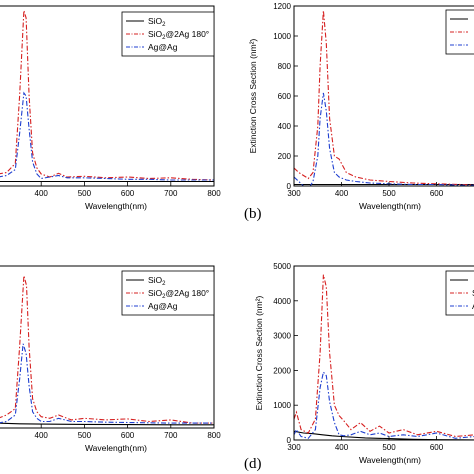  I want to click on legend-label-2: S, so click(473, 293).